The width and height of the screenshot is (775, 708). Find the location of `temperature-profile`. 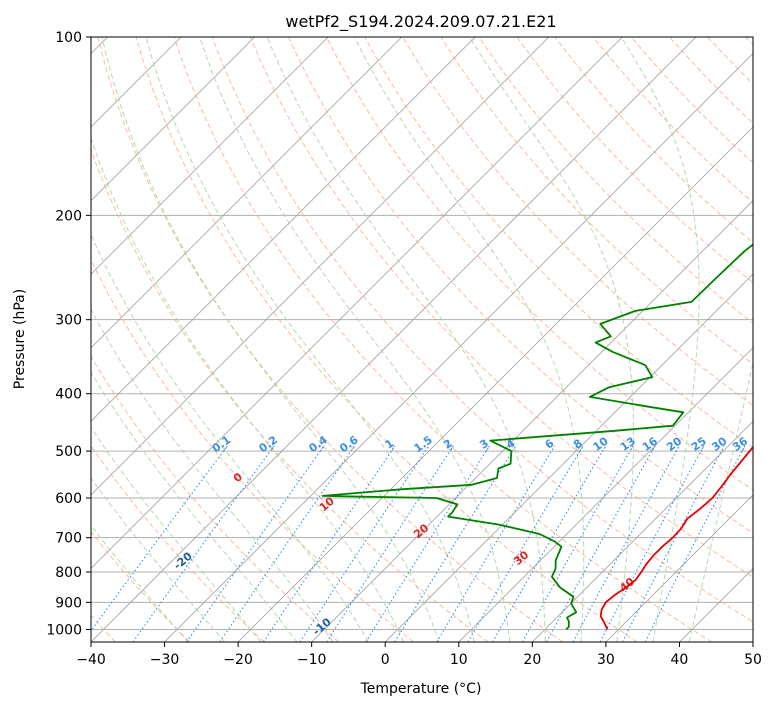

temperature-profile is located at coordinates (676, 537).